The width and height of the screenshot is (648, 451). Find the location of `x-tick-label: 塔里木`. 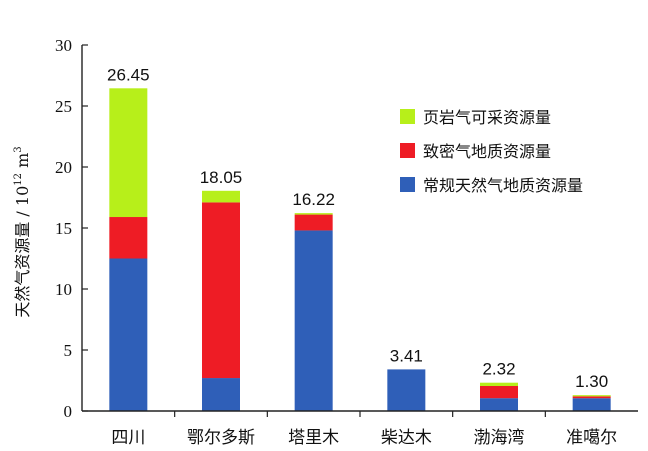

x-tick-label: 塔里木 is located at coordinates (313, 438).